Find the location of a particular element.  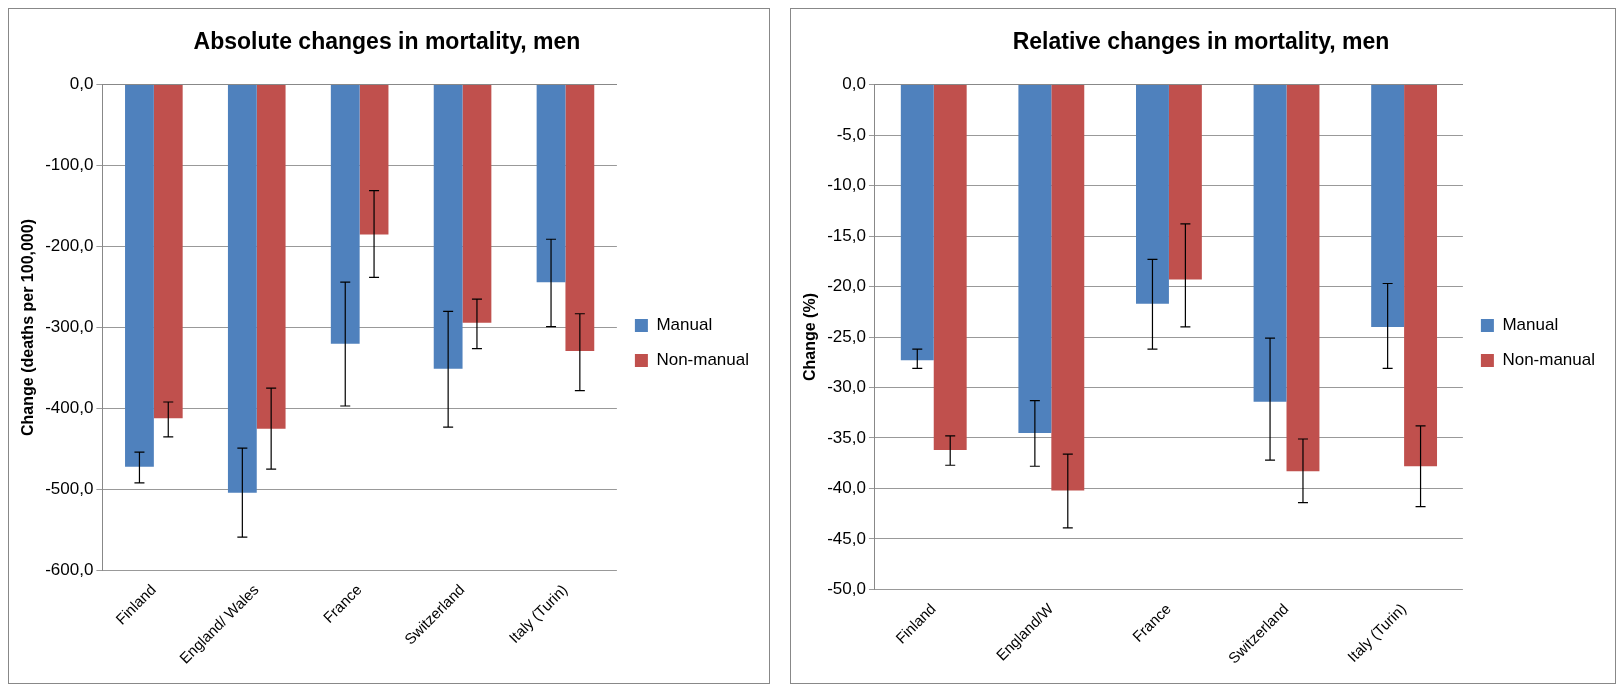

y-tick-label: -300,0 is located at coordinates (69, 327).